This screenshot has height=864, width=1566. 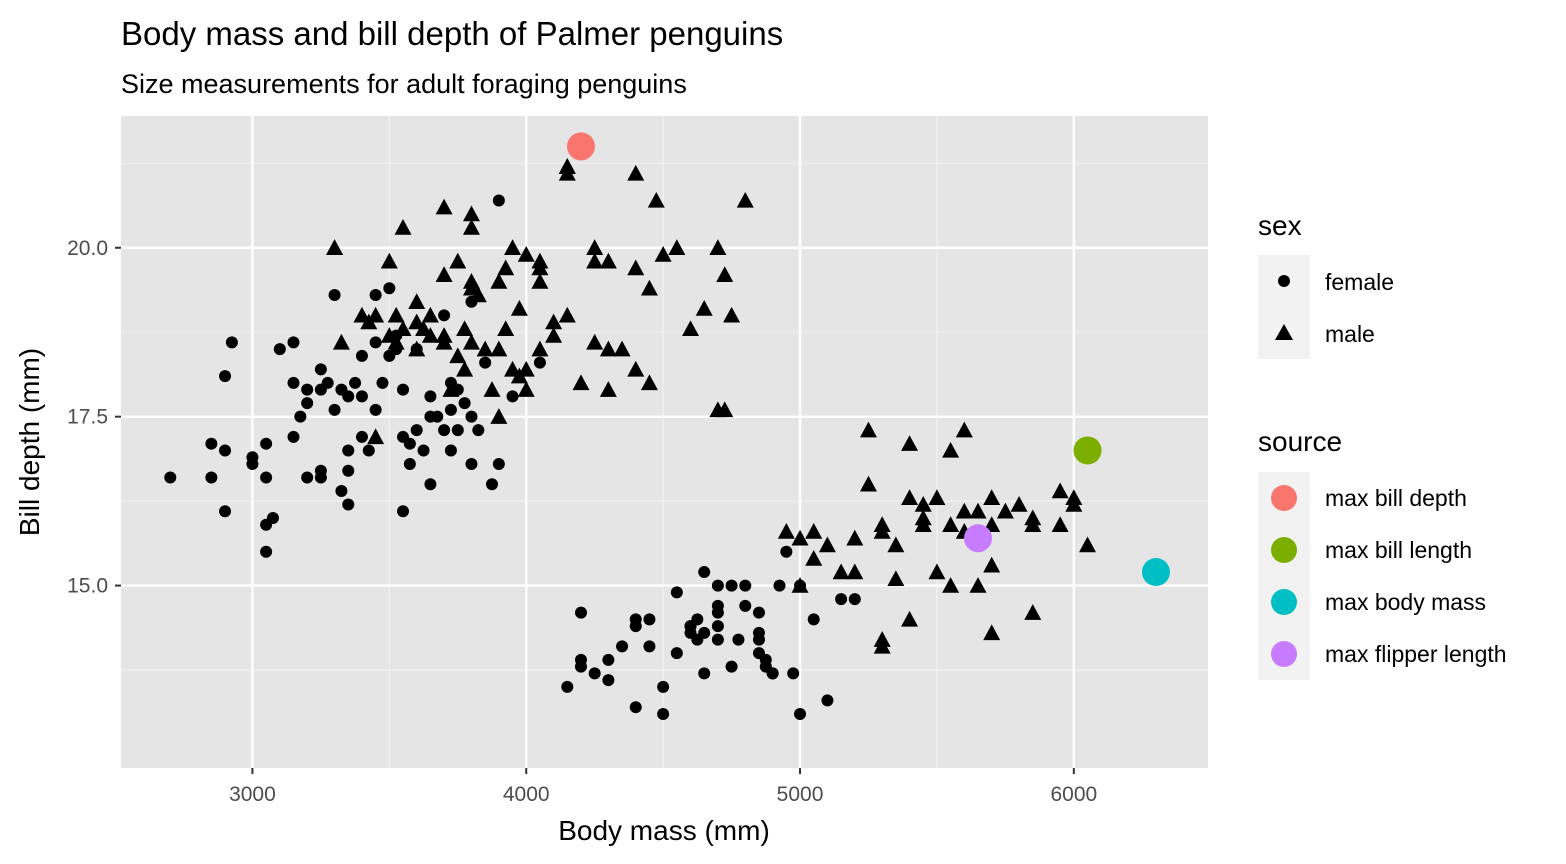 What do you see at coordinates (1087, 450) in the screenshot?
I see `point-max-bill-length` at bounding box center [1087, 450].